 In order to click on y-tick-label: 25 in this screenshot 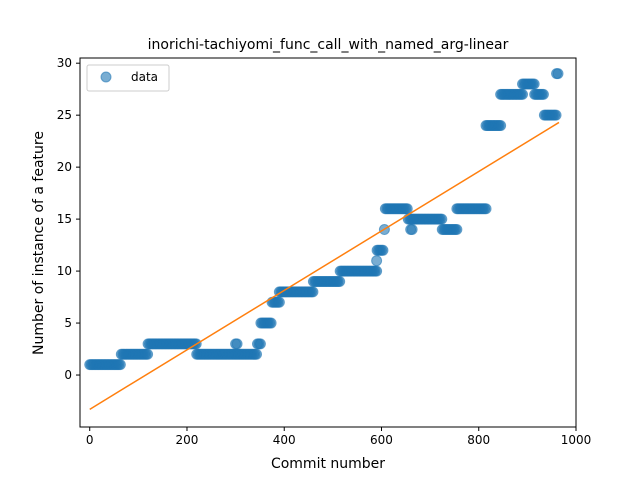, I will do `click(64, 115)`.